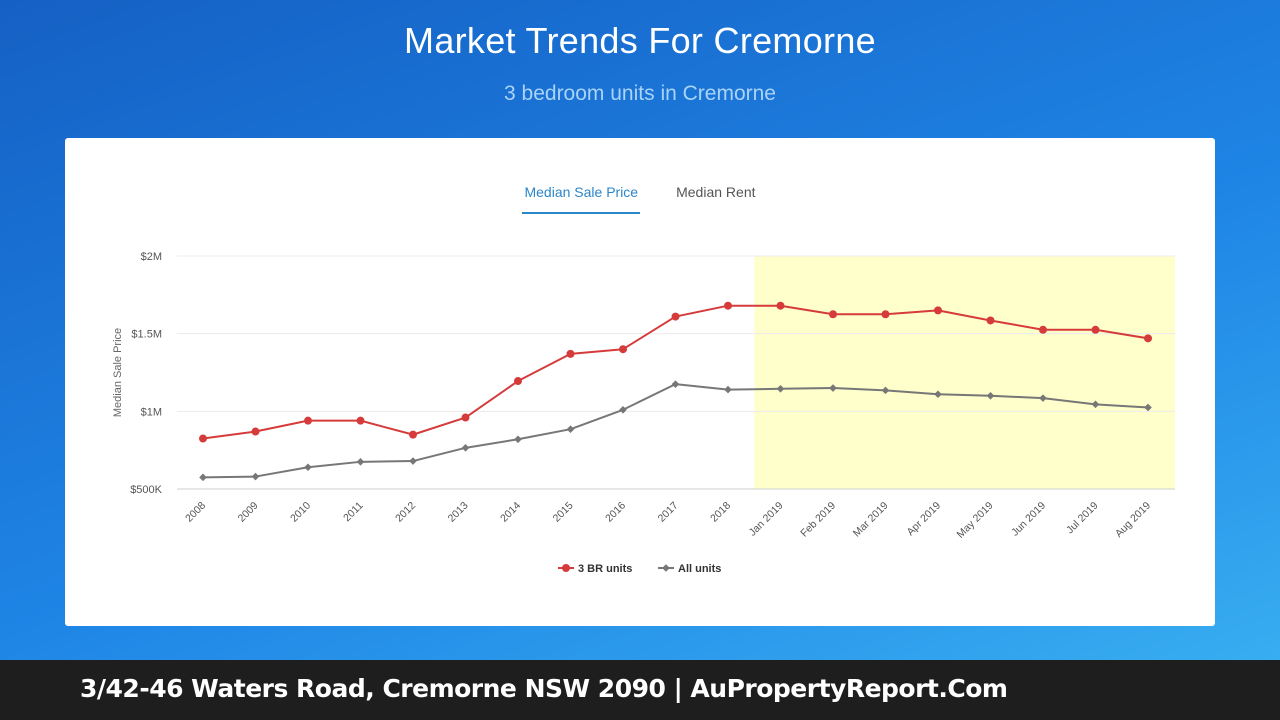  What do you see at coordinates (581, 198) in the screenshot?
I see `tab-median-sale-price: Median Sale Price` at bounding box center [581, 198].